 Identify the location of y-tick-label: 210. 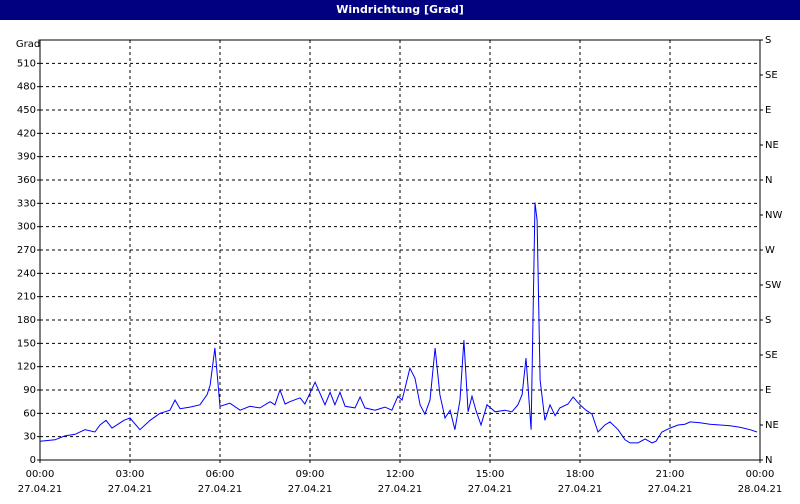
(26, 297).